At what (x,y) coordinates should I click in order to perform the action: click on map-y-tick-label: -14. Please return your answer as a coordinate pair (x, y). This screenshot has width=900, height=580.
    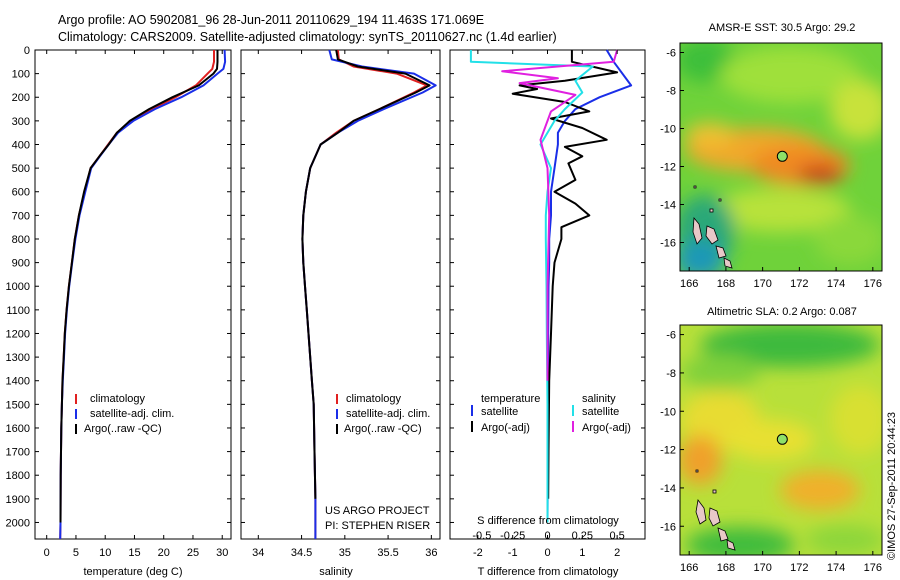
    Looking at the image, I should click on (668, 206).